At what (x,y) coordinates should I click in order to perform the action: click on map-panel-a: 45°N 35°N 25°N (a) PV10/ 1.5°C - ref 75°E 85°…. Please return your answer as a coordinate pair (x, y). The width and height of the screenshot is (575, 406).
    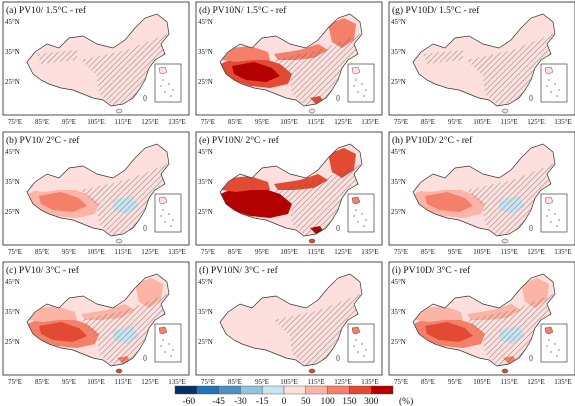
    Looking at the image, I should click on (96, 63).